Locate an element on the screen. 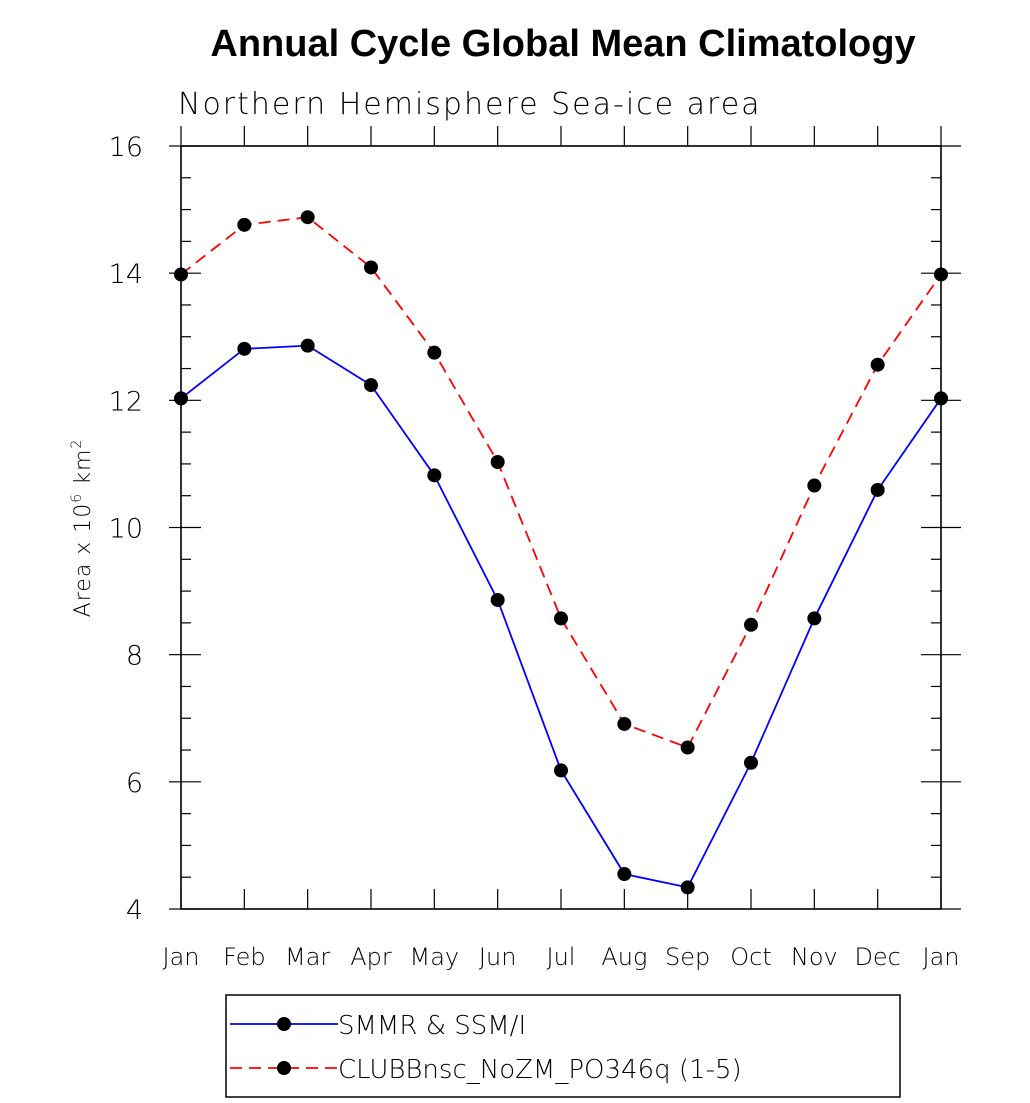 This screenshot has width=1030, height=1103. legend: SMMR & SSM/I CLUBBnsc_NoZM_PO346q (1-5) is located at coordinates (563, 1046).